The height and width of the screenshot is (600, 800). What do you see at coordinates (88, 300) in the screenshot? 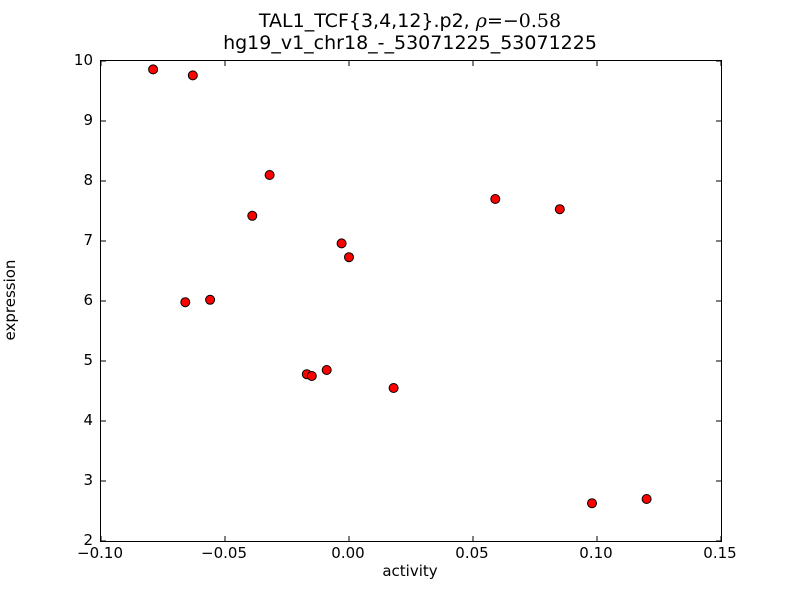
I see `y-tick-label: 6` at bounding box center [88, 300].